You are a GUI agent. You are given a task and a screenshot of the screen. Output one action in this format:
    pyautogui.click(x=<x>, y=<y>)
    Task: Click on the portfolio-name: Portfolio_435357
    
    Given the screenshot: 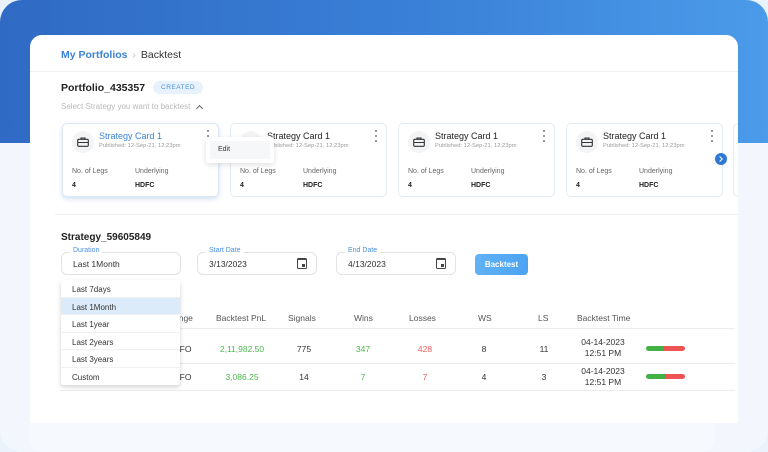 What is the action you would take?
    pyautogui.click(x=103, y=87)
    